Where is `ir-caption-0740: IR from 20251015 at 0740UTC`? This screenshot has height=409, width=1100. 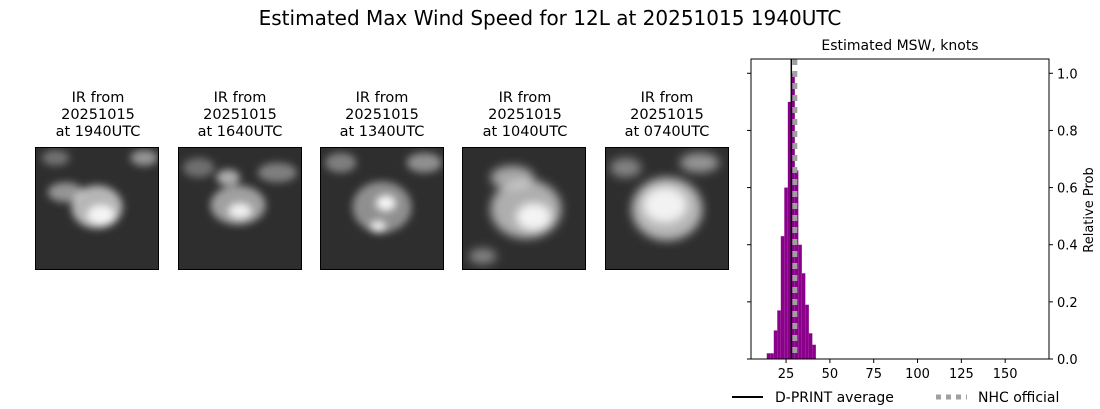 ir-caption-0740: IR from 20251015 at 0740UTC is located at coordinates (667, 115).